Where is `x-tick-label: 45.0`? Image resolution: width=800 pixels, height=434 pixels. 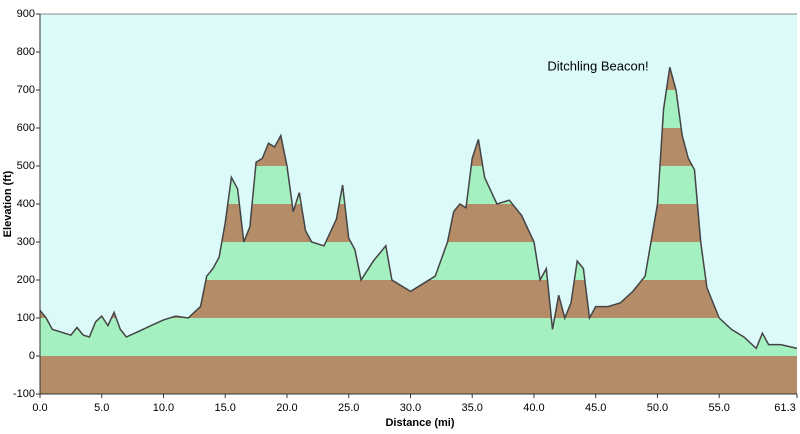
x-tick-label: 45.0 is located at coordinates (595, 408).